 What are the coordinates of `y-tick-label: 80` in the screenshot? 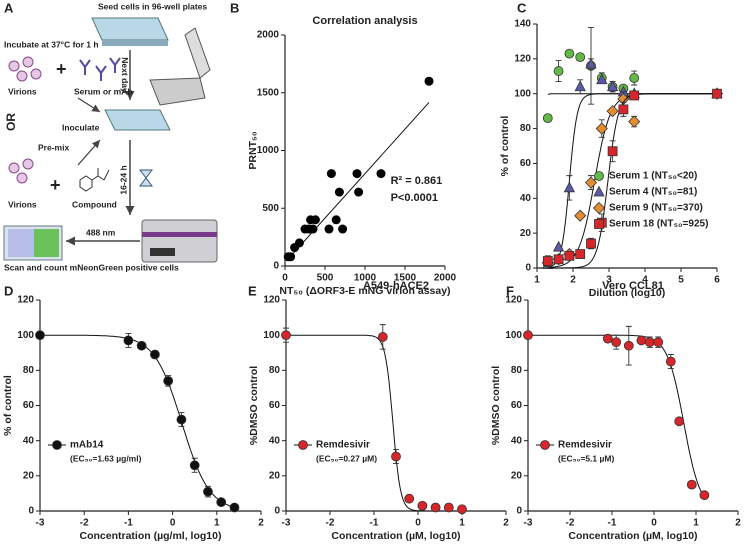 It's located at (526, 128).